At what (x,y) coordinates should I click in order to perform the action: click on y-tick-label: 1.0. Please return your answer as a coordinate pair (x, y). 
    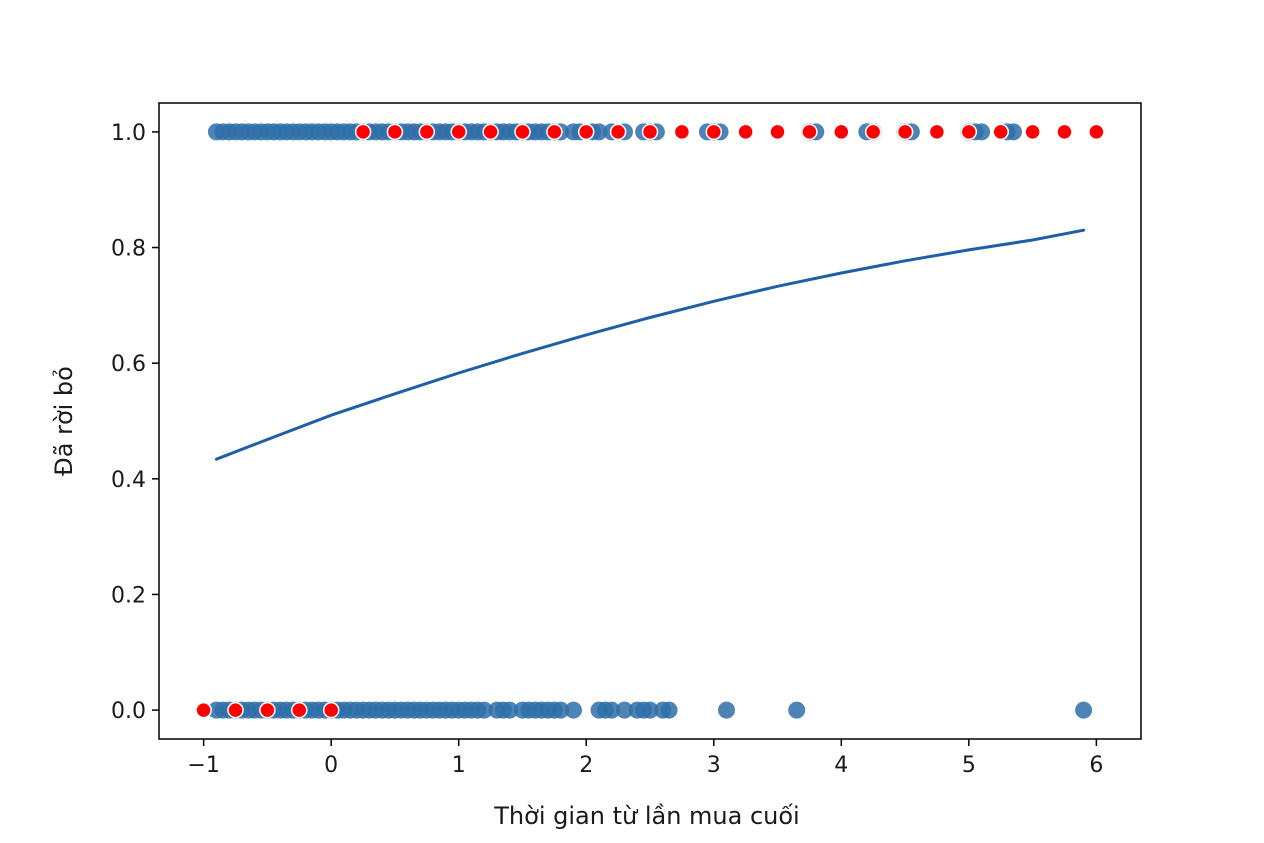
    Looking at the image, I should click on (128, 133).